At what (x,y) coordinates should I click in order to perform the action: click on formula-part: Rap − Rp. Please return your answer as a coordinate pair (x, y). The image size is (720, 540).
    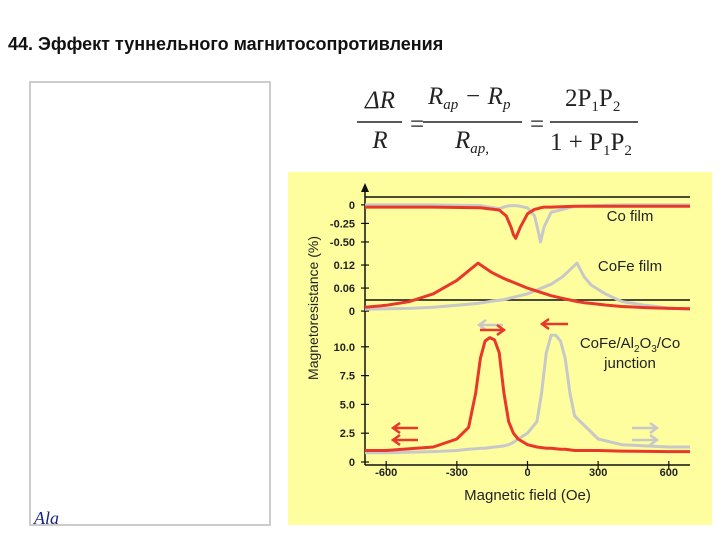
    Looking at the image, I should click on (469, 98).